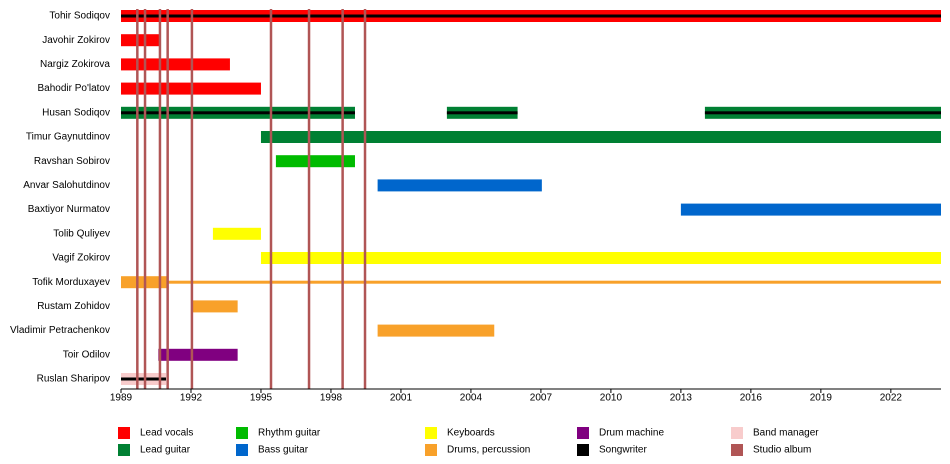 The width and height of the screenshot is (950, 464). I want to click on member-label: Toir Odilov, so click(86, 354).